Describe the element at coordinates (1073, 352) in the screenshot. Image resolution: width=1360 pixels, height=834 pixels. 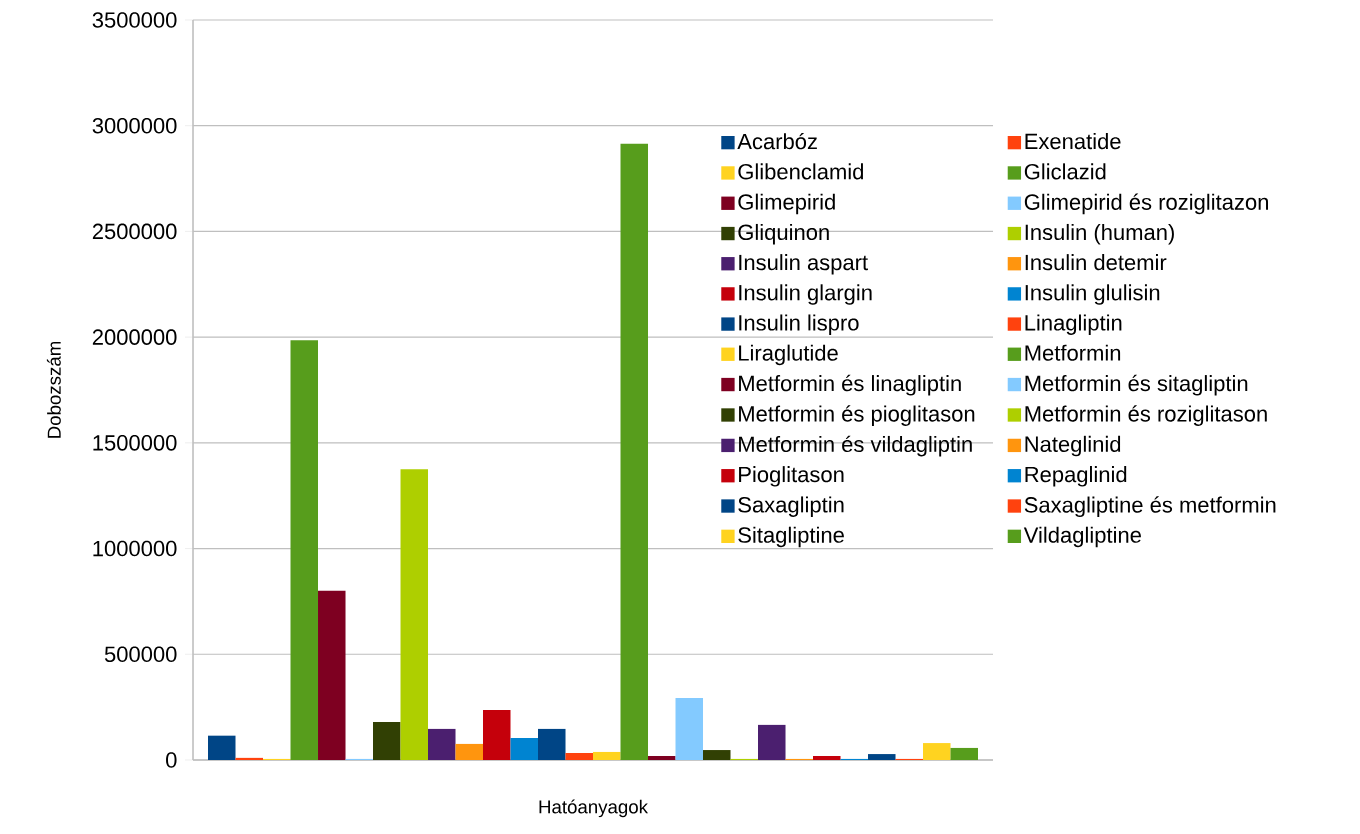
I see `legend-label: Metformin` at that location.